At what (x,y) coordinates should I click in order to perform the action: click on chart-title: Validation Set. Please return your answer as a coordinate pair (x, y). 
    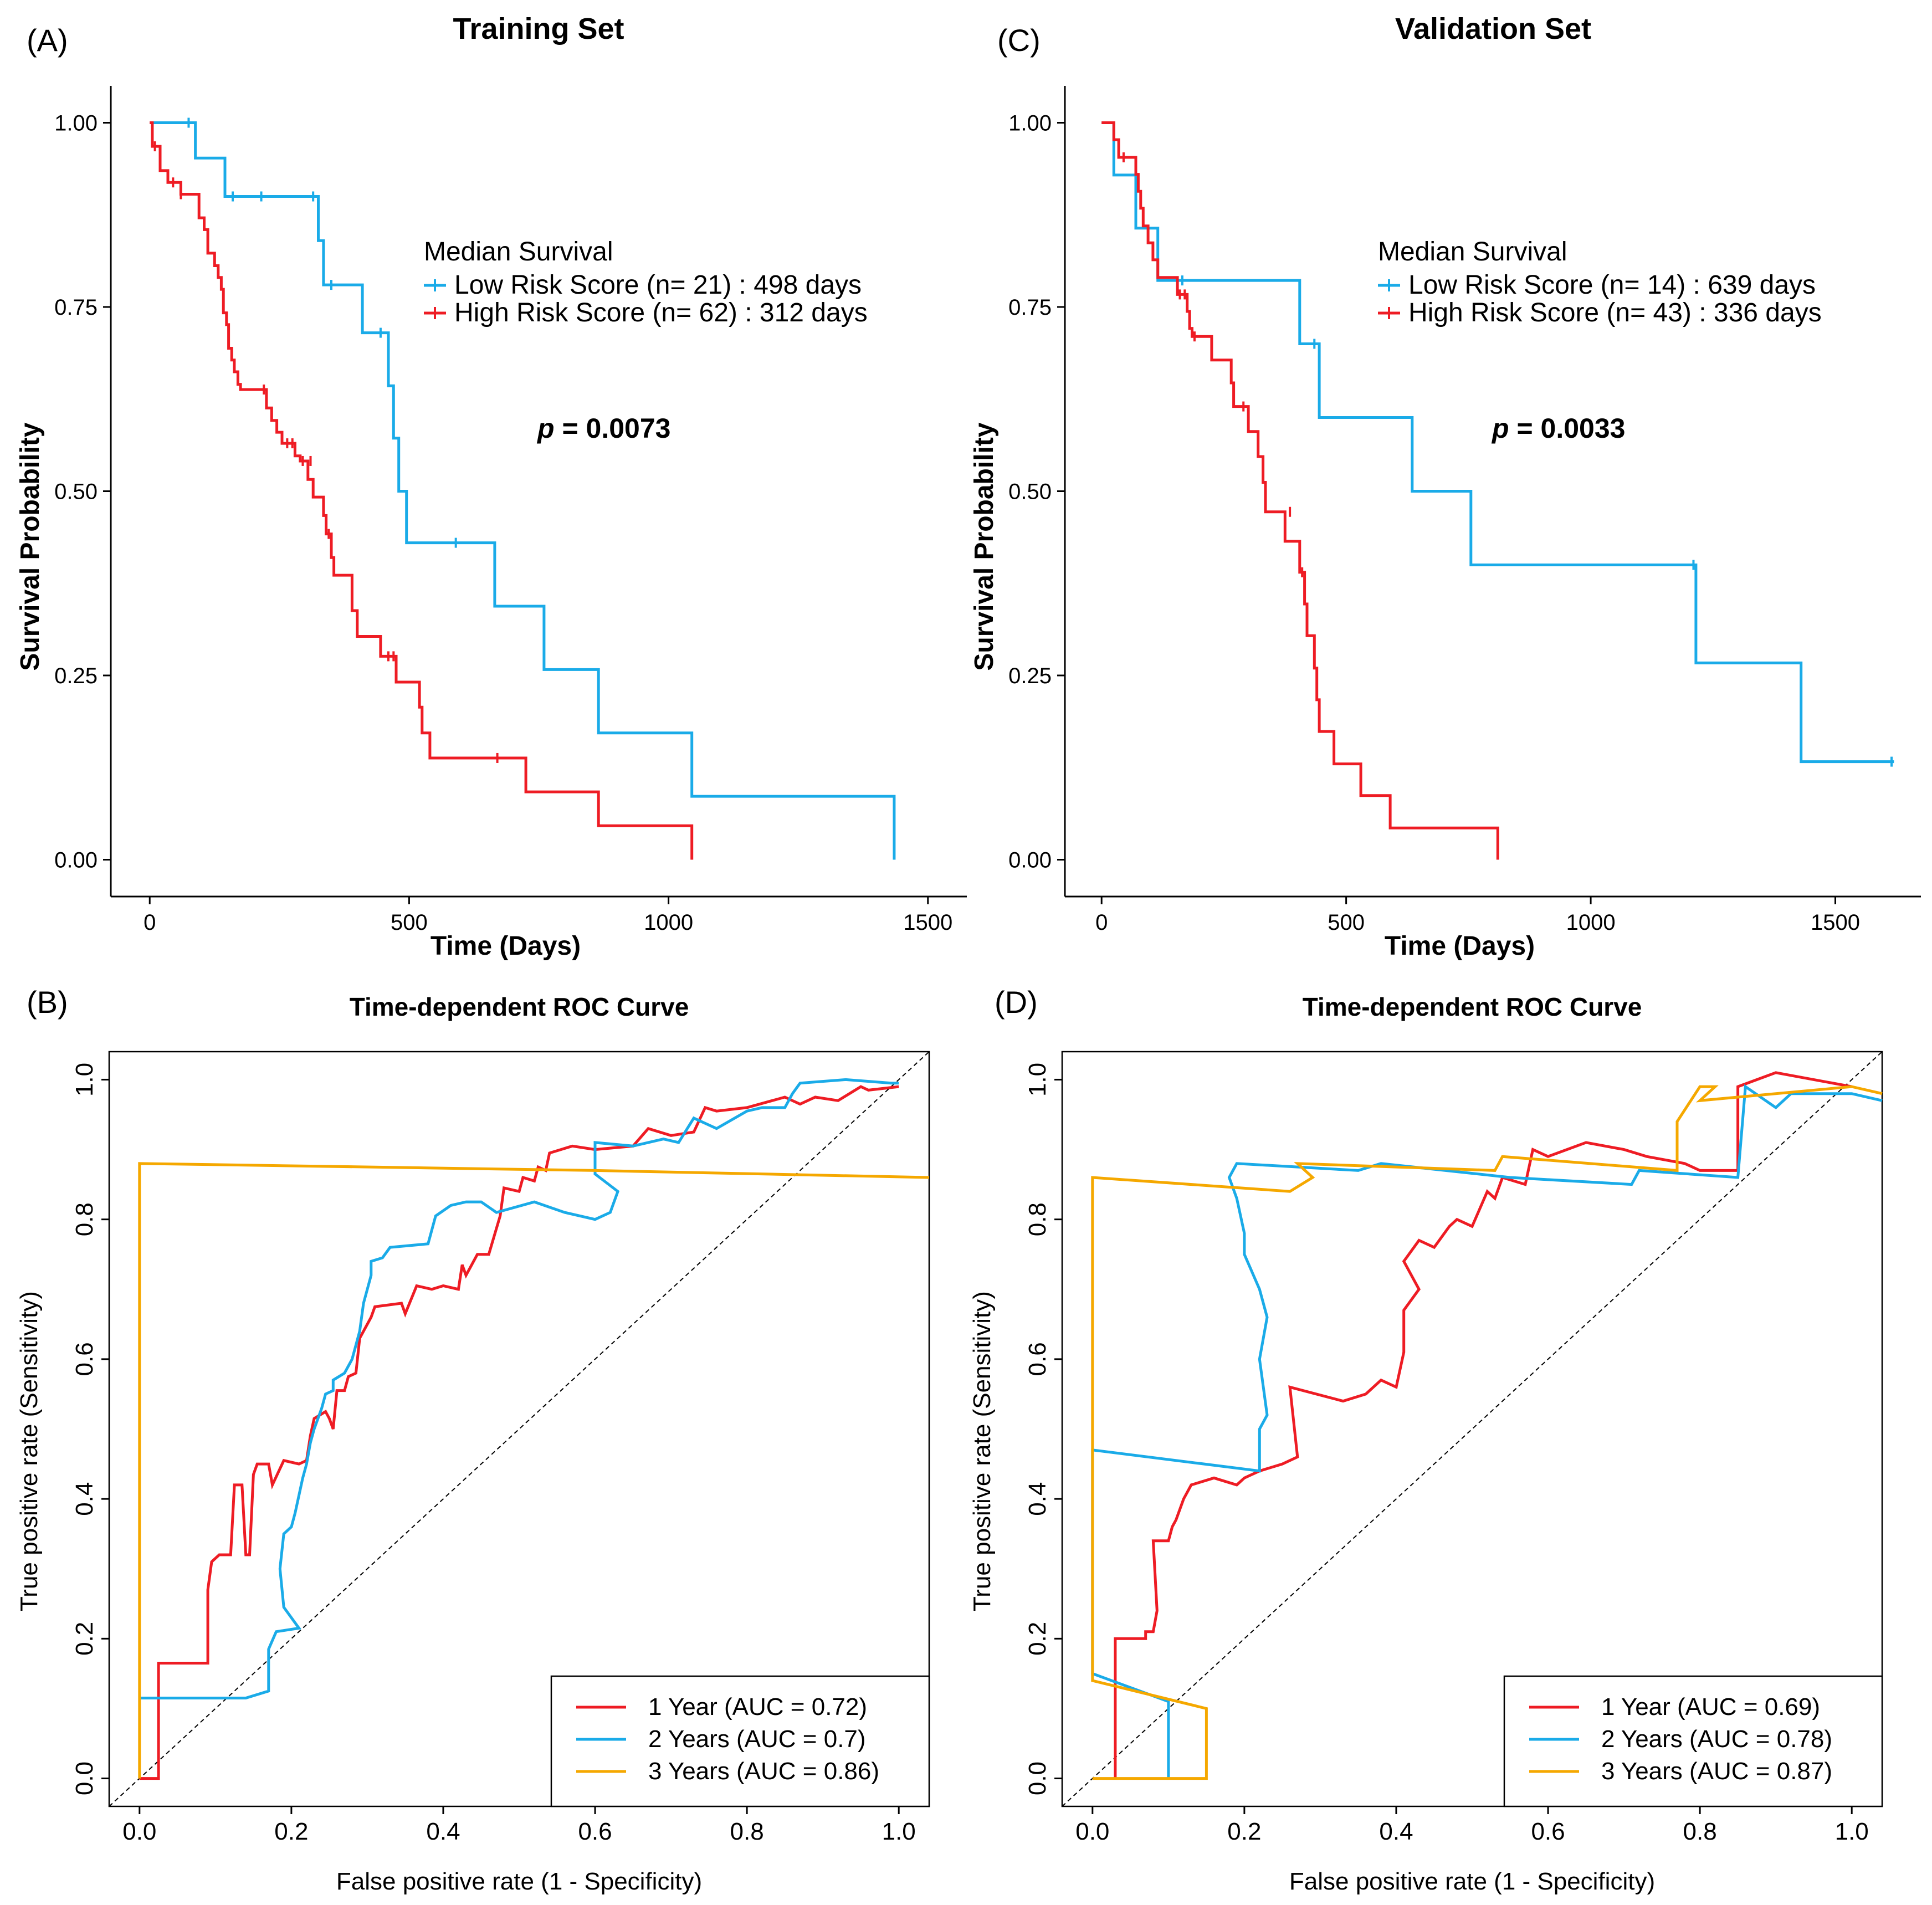
    Looking at the image, I should click on (1493, 28).